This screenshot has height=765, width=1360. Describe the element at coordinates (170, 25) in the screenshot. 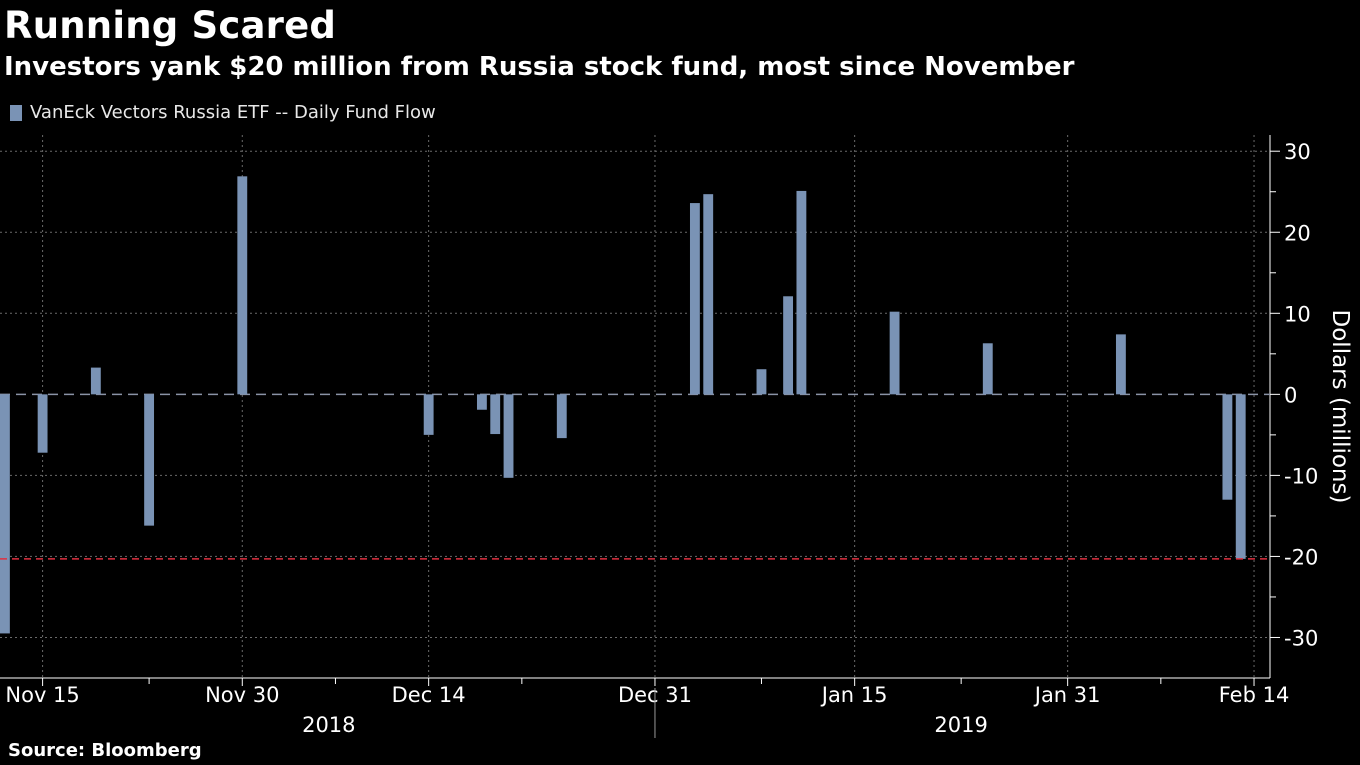

I see `chart-title: Running Scared` at that location.